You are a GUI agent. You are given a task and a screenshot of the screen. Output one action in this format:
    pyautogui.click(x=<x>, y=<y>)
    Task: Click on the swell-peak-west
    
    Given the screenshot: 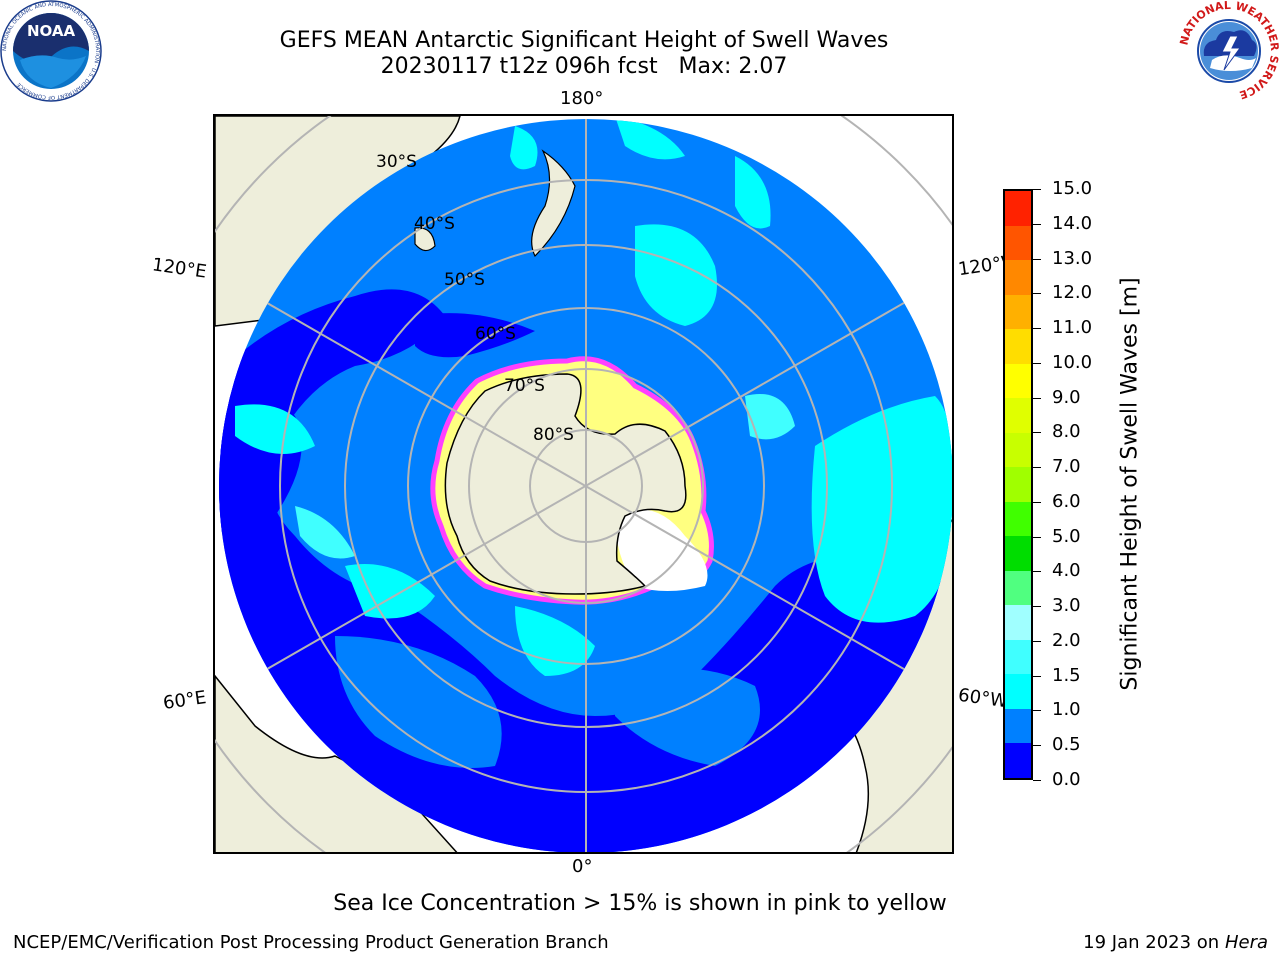 What is the action you would take?
    pyautogui.click(x=325, y=532)
    